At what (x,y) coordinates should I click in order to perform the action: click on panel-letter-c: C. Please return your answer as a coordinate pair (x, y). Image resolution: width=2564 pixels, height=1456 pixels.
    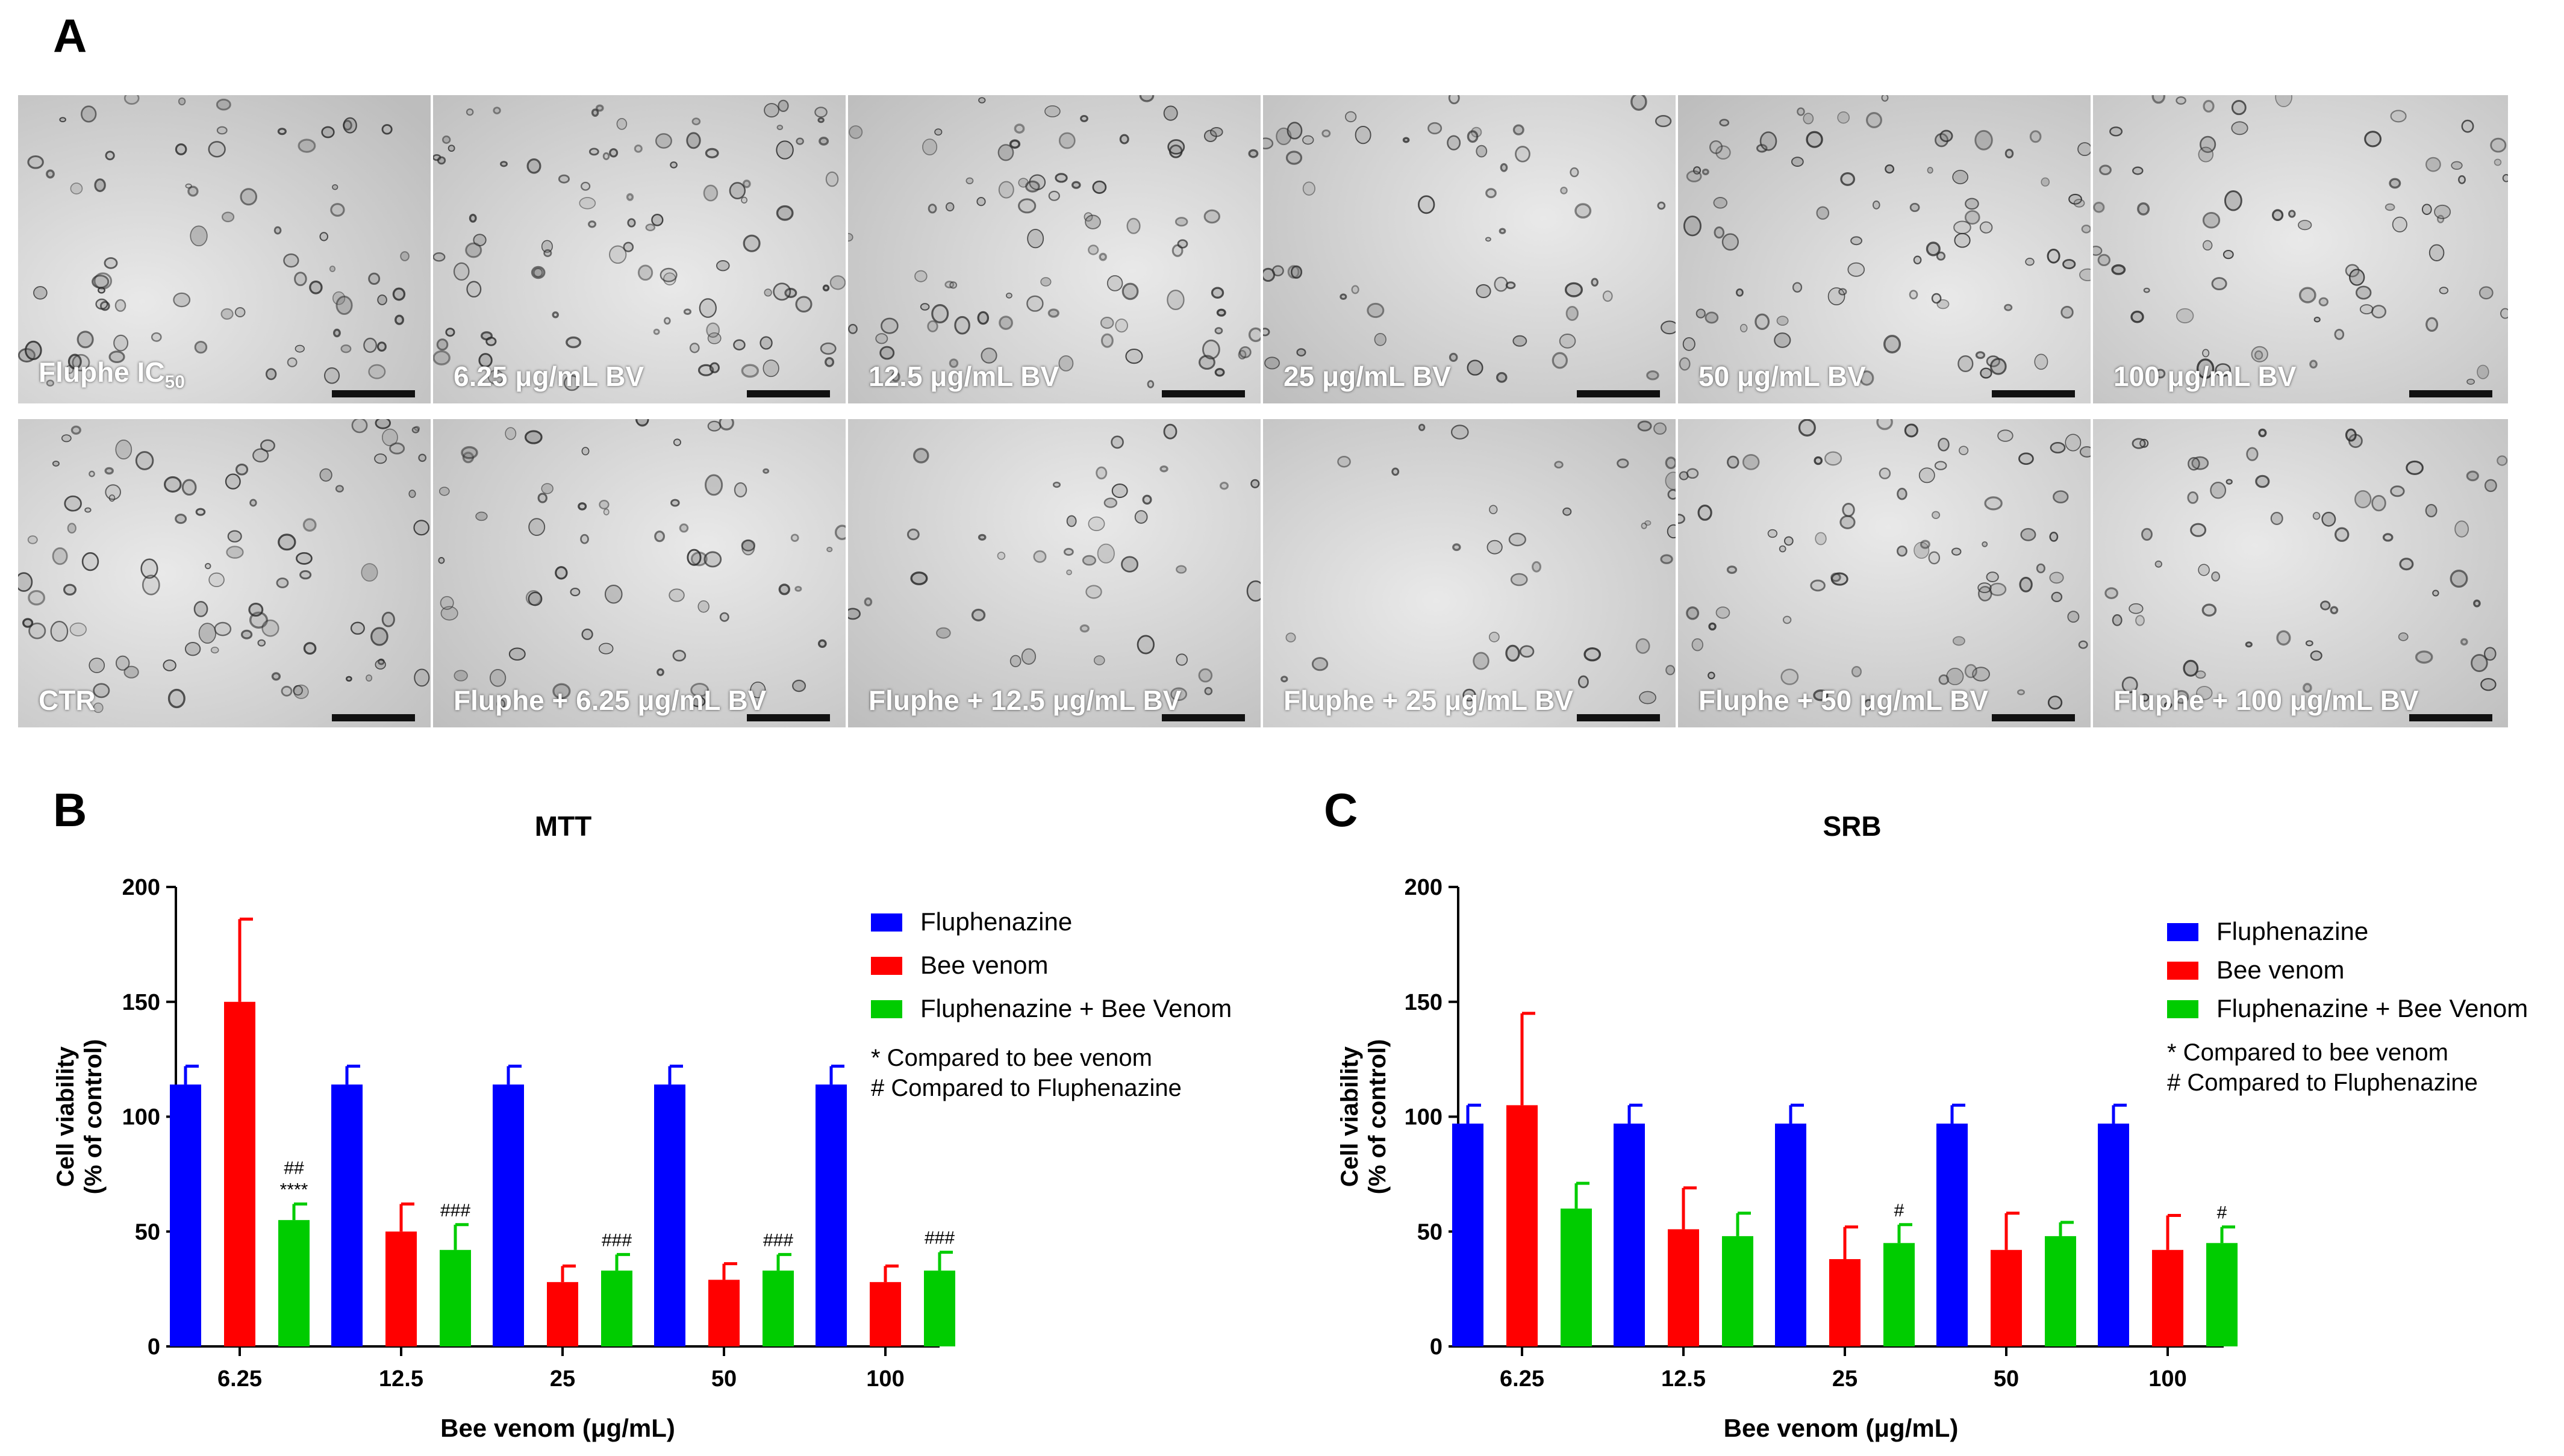
    Looking at the image, I should click on (1341, 810).